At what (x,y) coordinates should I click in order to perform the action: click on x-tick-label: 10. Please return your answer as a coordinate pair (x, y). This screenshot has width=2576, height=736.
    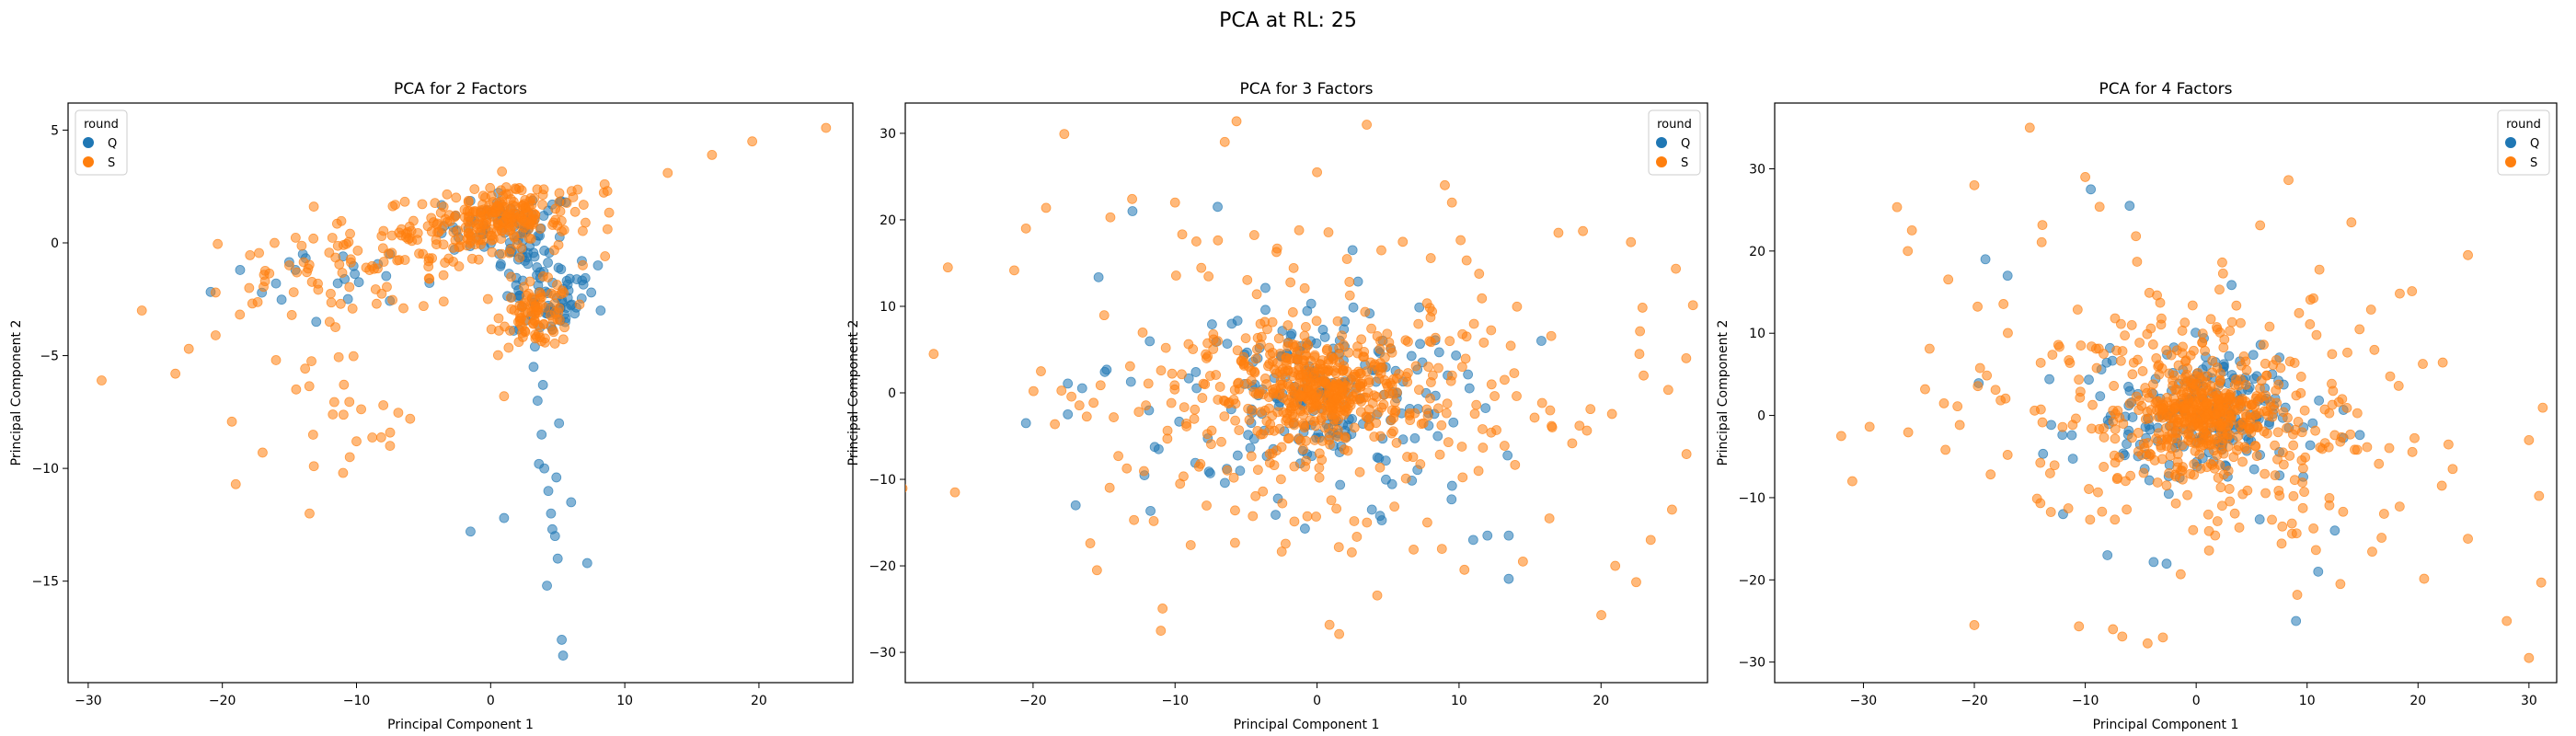
    Looking at the image, I should click on (1459, 701).